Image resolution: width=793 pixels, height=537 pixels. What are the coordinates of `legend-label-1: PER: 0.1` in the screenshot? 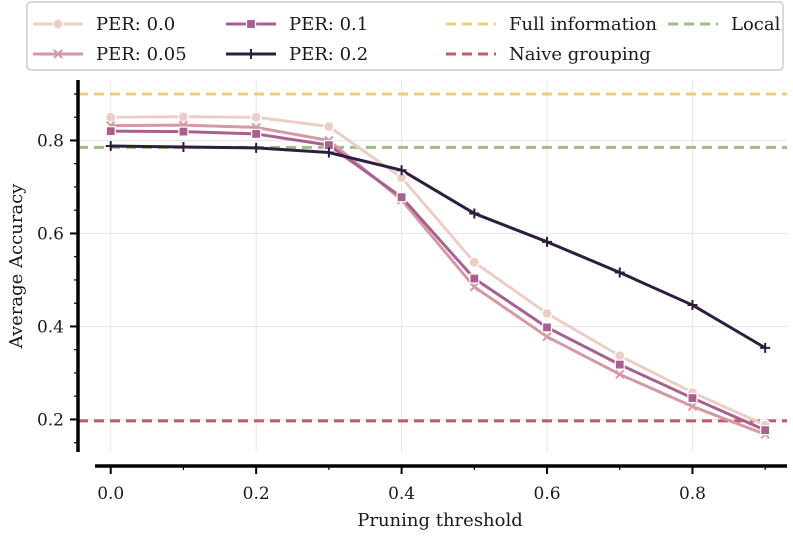 It's located at (328, 24).